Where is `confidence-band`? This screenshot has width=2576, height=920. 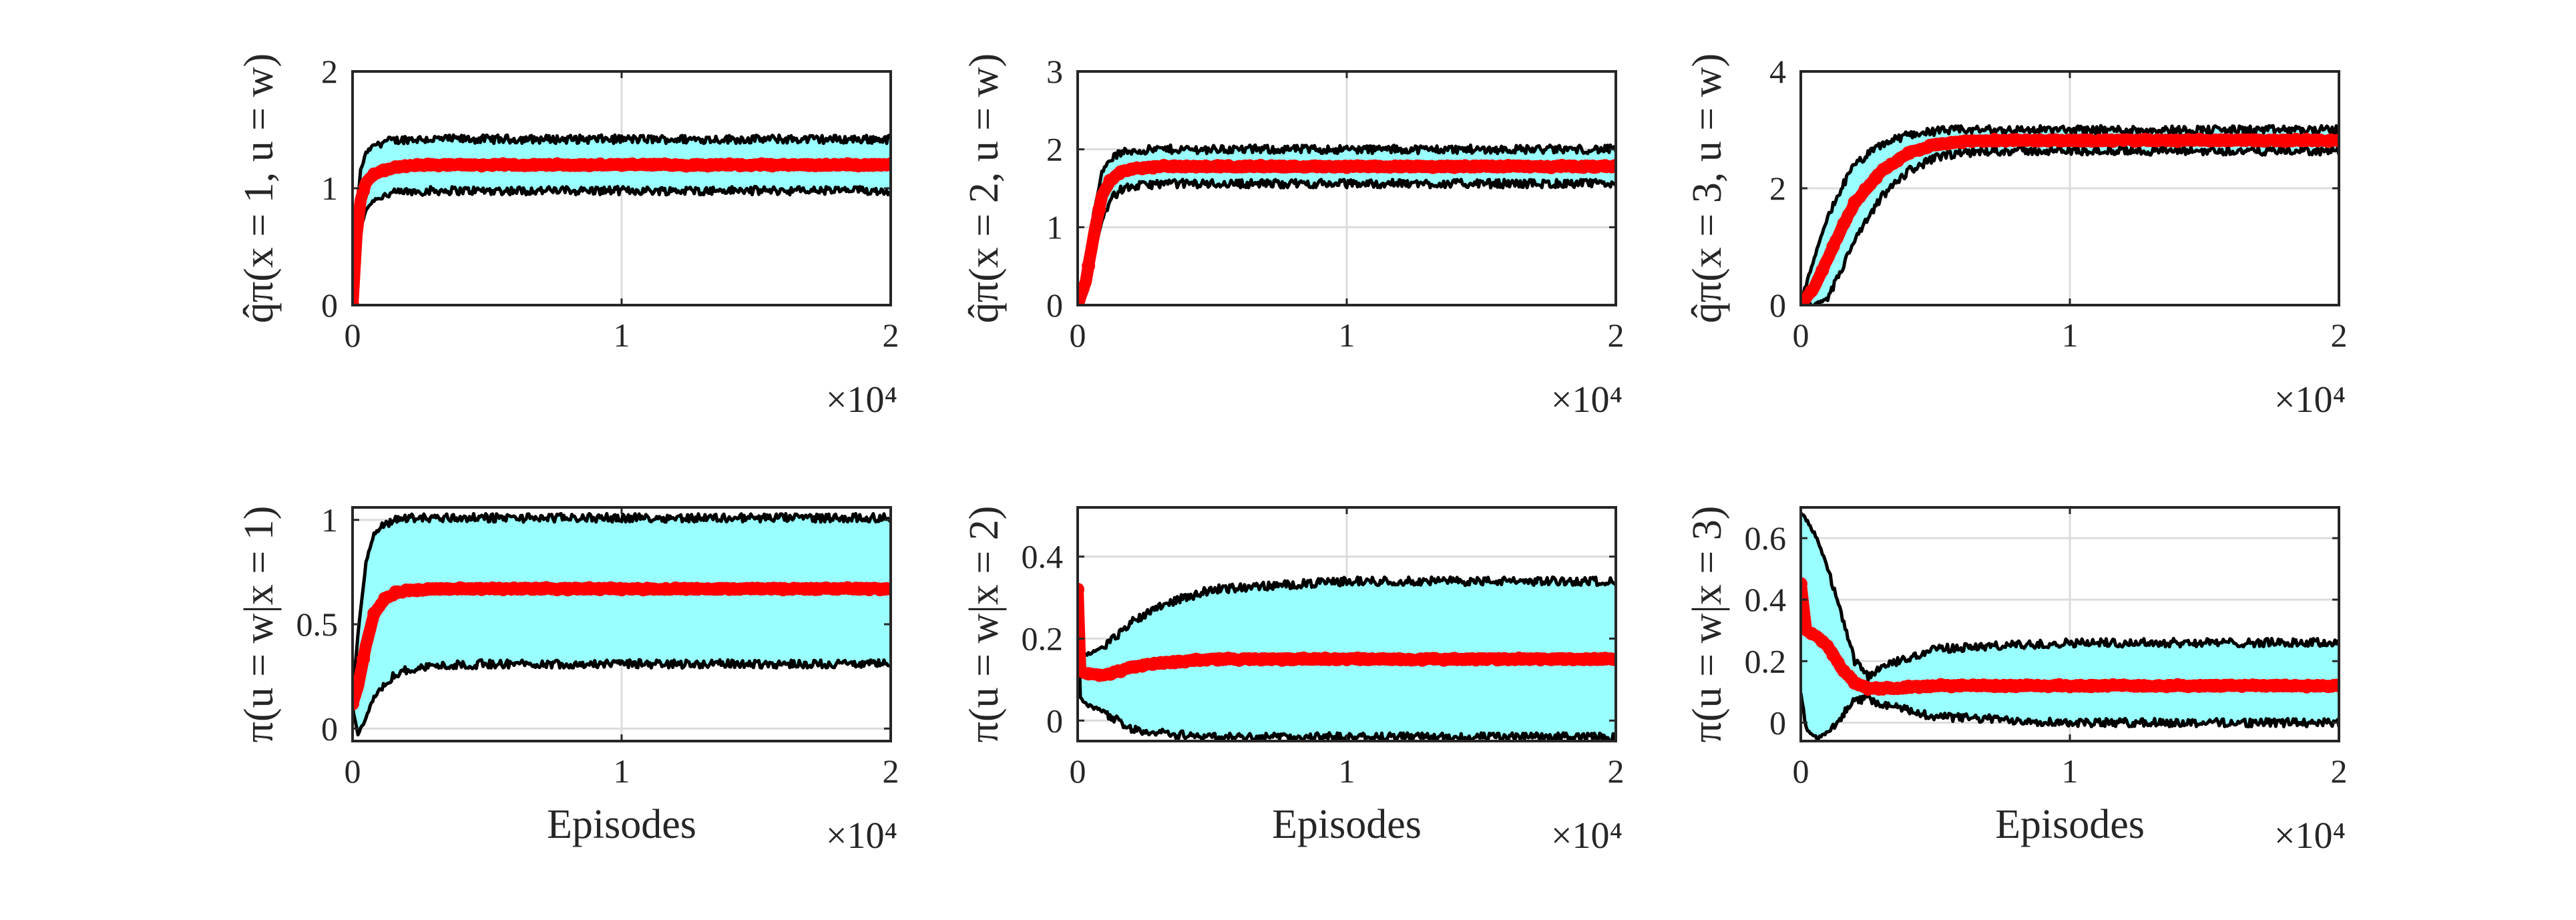 confidence-band is located at coordinates (622, 624).